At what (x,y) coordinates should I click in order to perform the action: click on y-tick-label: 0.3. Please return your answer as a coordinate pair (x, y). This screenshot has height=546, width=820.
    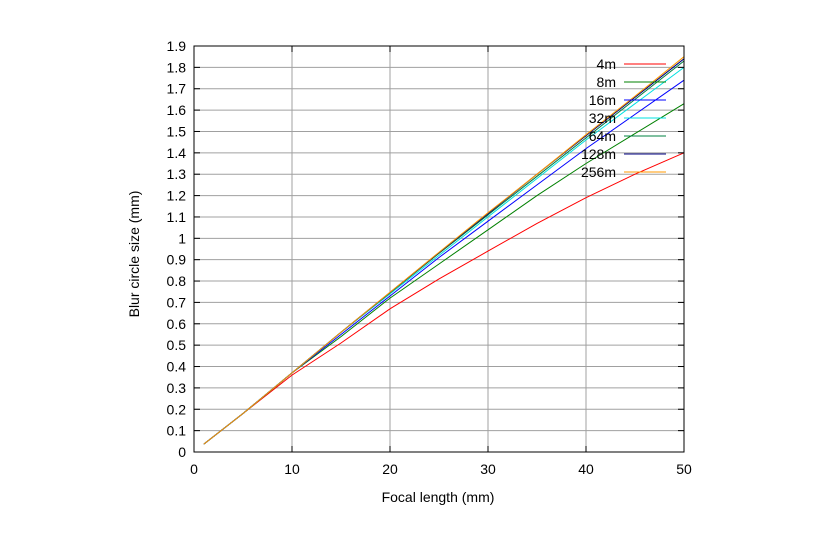
    Looking at the image, I should click on (177, 388).